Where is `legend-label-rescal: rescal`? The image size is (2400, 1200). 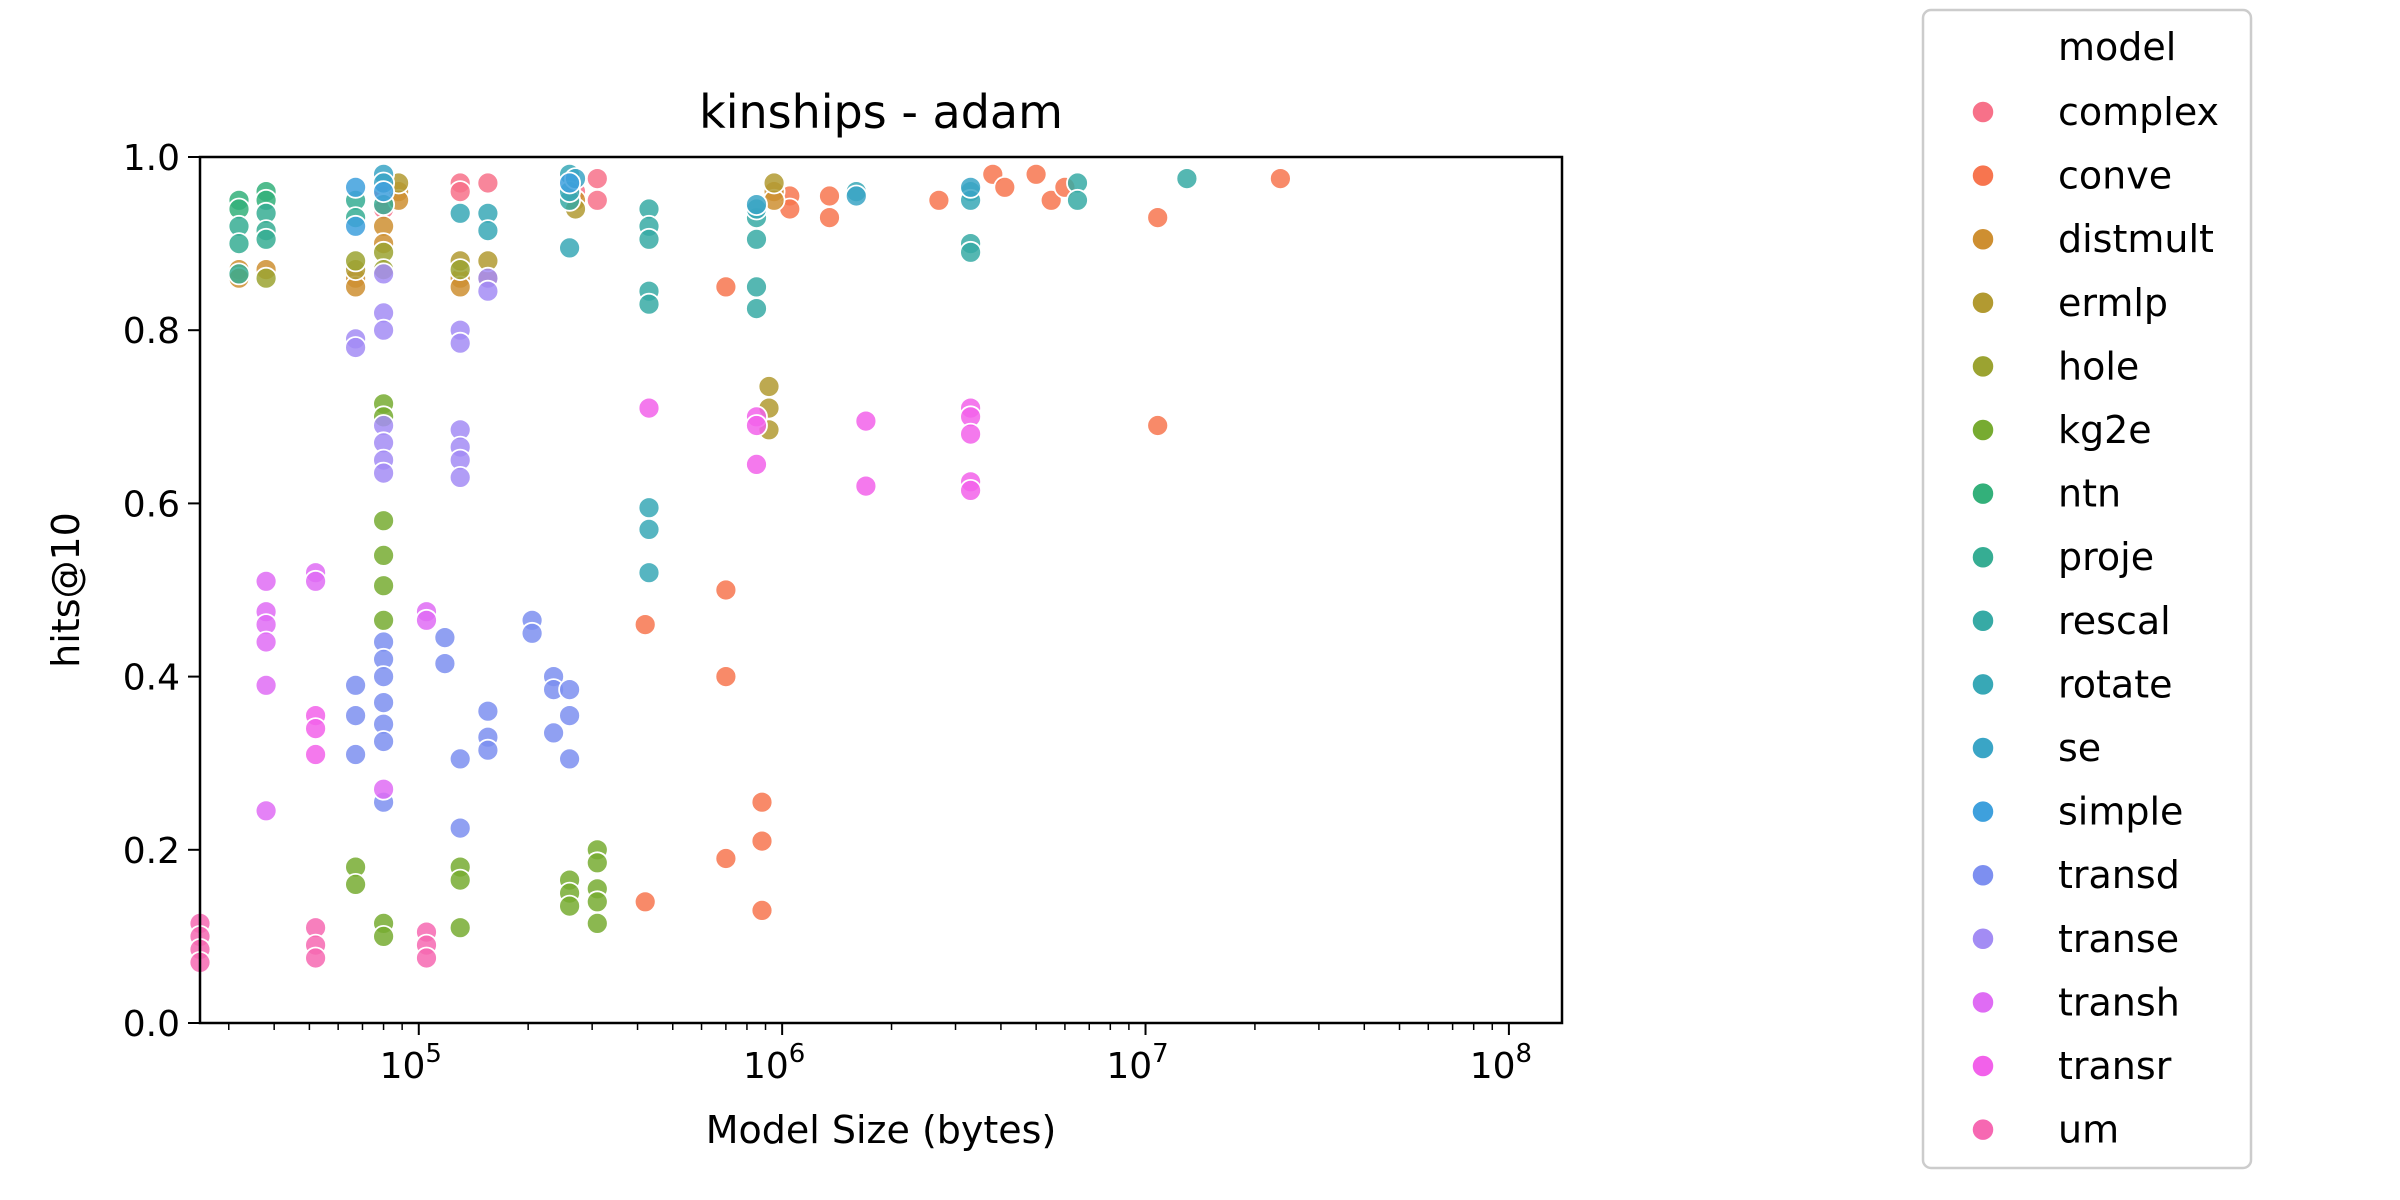
legend-label-rescal: rescal is located at coordinates (2114, 621).